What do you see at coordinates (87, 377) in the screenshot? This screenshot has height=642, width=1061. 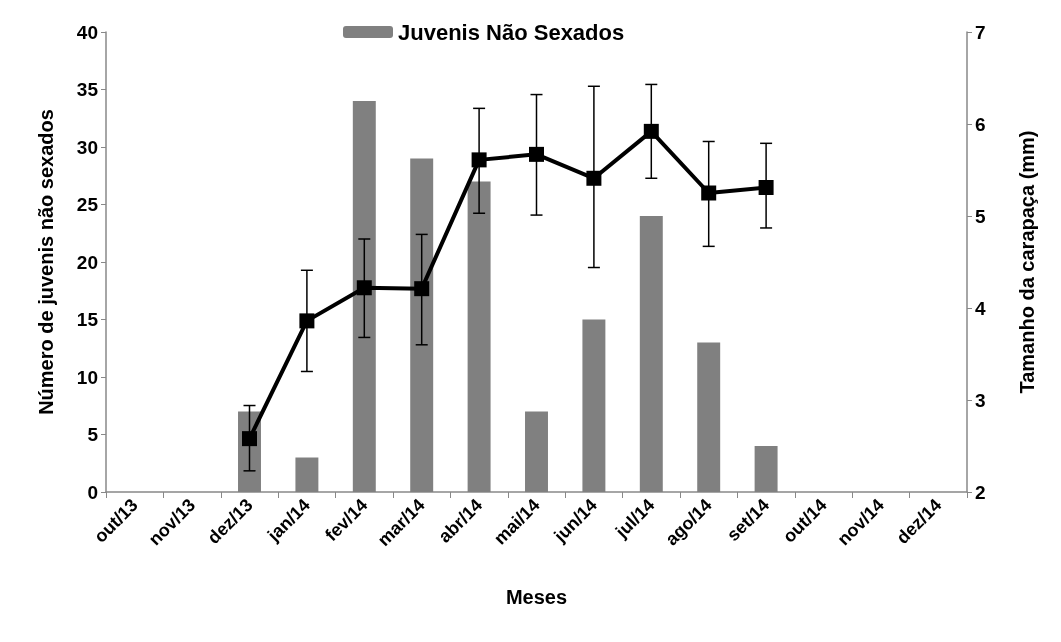 I see `y-tick-label: 10` at bounding box center [87, 377].